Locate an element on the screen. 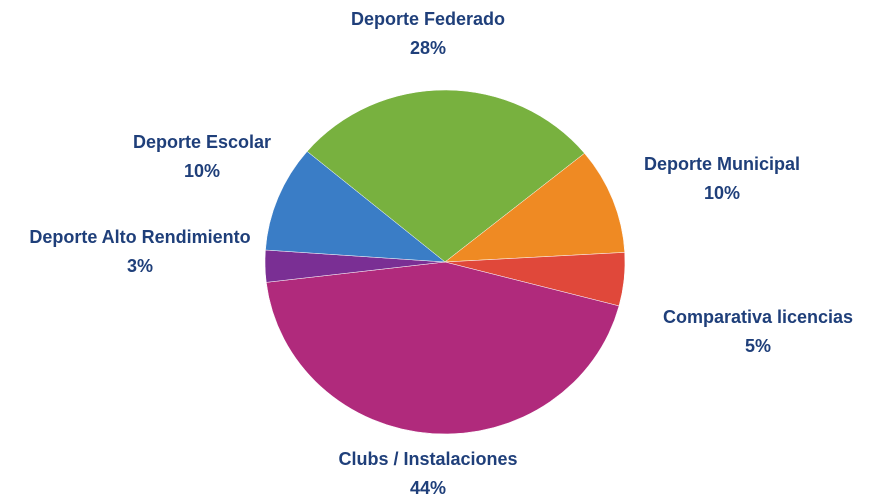 The width and height of the screenshot is (875, 500). slice-label: Deporte Federado is located at coordinates (428, 19).